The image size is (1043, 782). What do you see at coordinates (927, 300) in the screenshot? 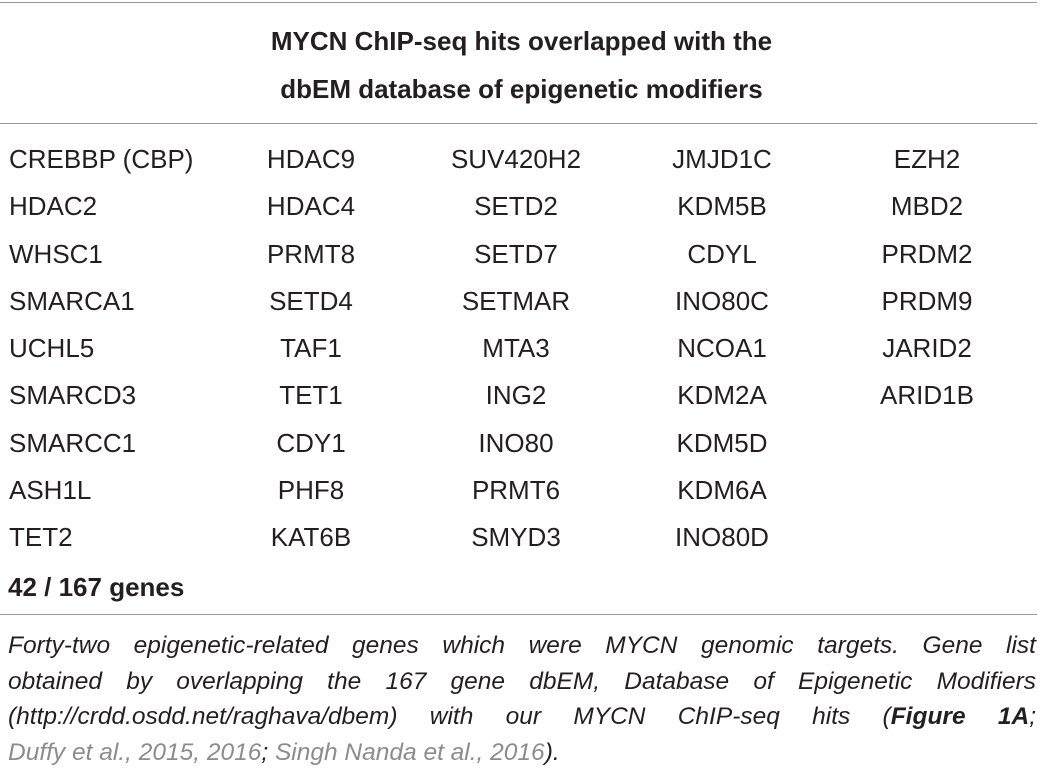
I see `gene-cell: PRDM9` at bounding box center [927, 300].